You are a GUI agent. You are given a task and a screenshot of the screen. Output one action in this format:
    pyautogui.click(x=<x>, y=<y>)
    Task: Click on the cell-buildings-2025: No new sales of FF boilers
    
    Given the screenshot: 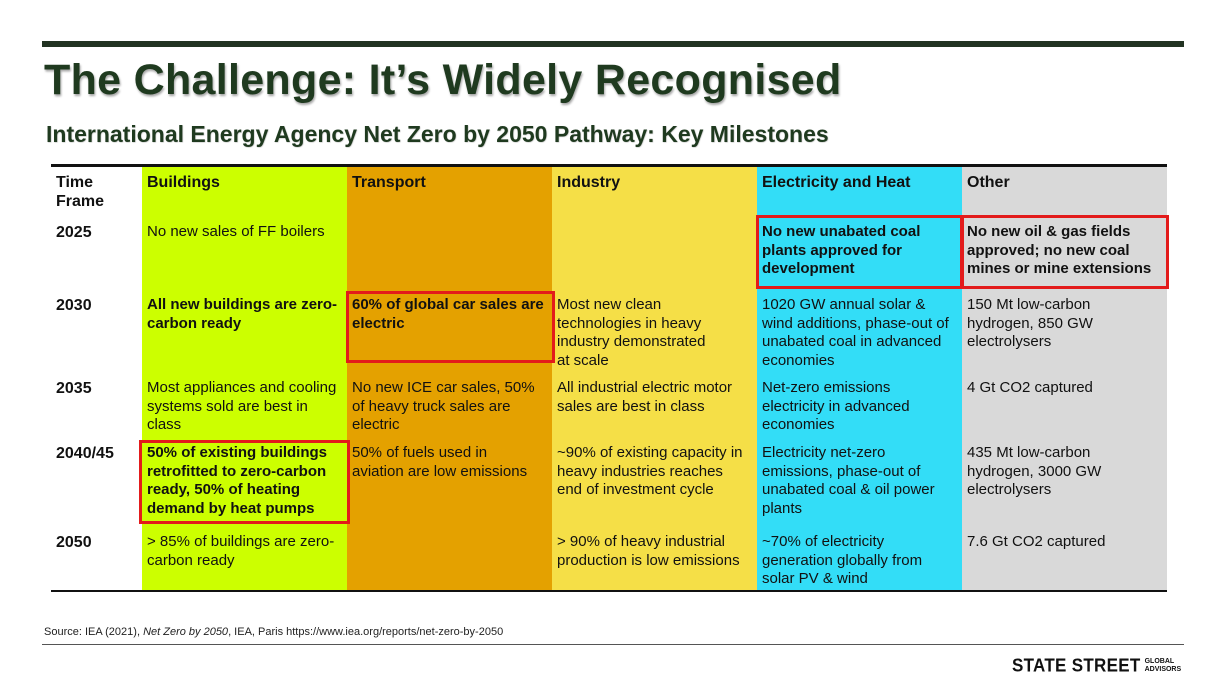 What is the action you would take?
    pyautogui.click(x=236, y=231)
    